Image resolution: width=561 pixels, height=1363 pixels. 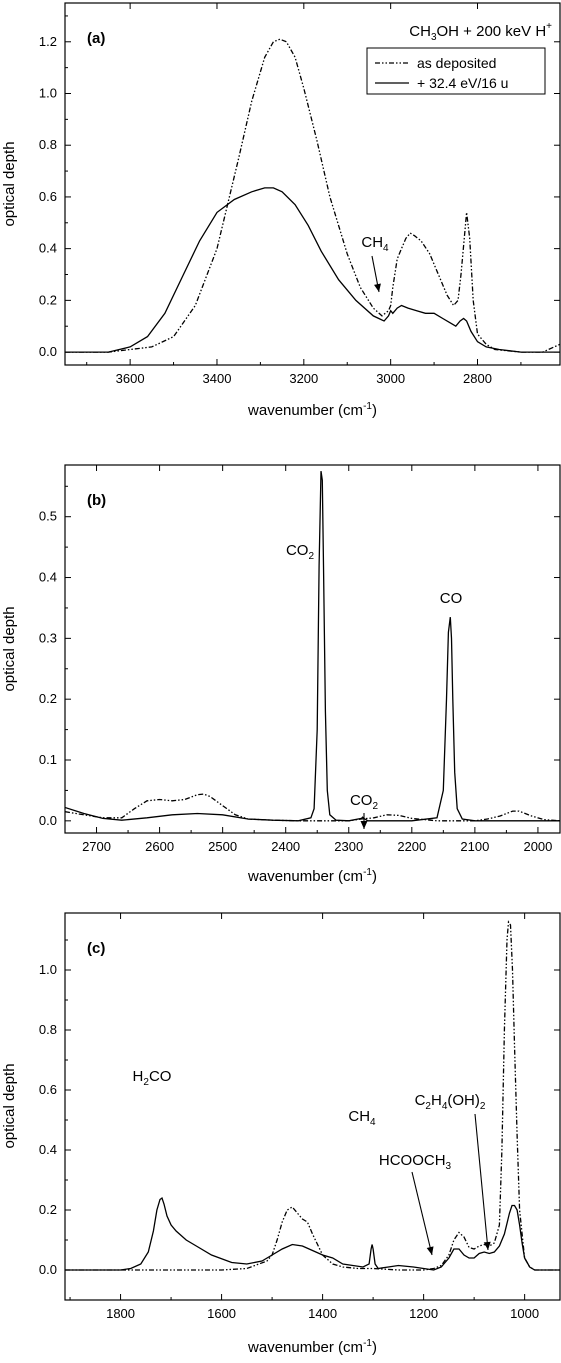 What do you see at coordinates (411, 846) in the screenshot?
I see `x-tick-label: 2200` at bounding box center [411, 846].